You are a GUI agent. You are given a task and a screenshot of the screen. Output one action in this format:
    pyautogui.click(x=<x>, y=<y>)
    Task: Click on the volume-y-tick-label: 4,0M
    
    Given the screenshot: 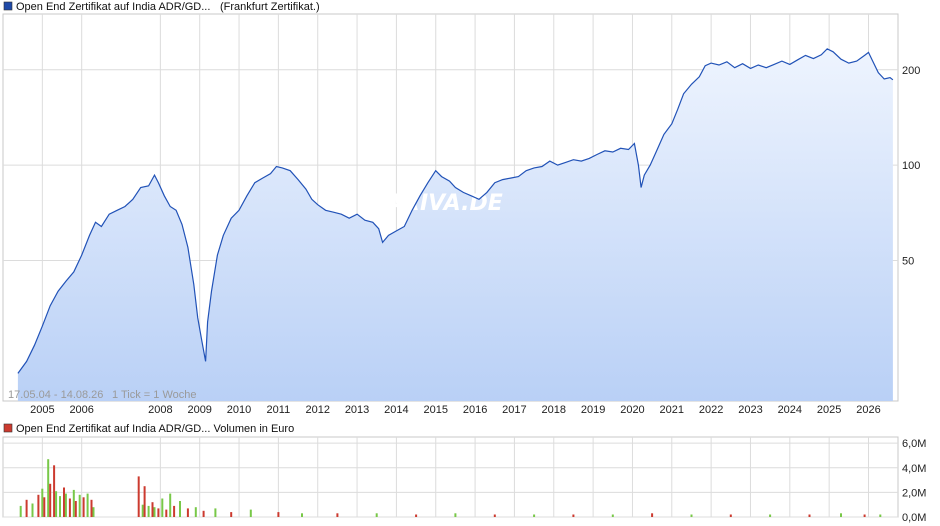 What is the action you would take?
    pyautogui.click(x=914, y=469)
    